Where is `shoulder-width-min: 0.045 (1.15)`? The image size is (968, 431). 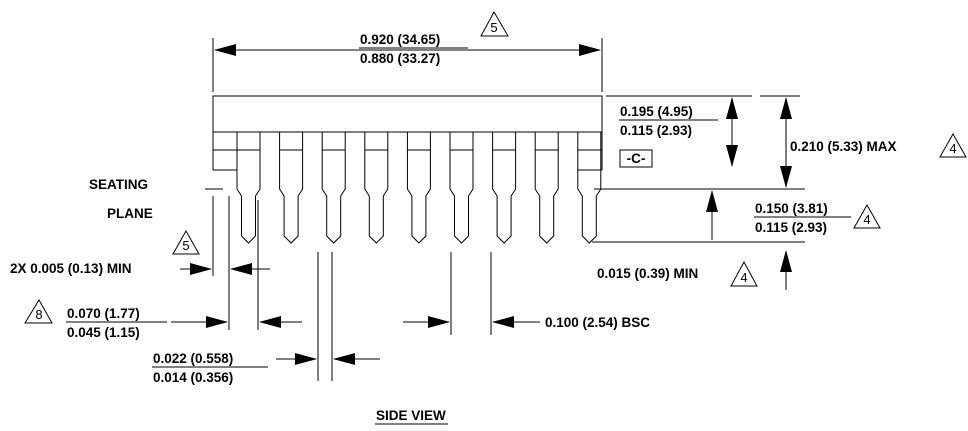 shoulder-width-min: 0.045 (1.15) is located at coordinates (103, 332).